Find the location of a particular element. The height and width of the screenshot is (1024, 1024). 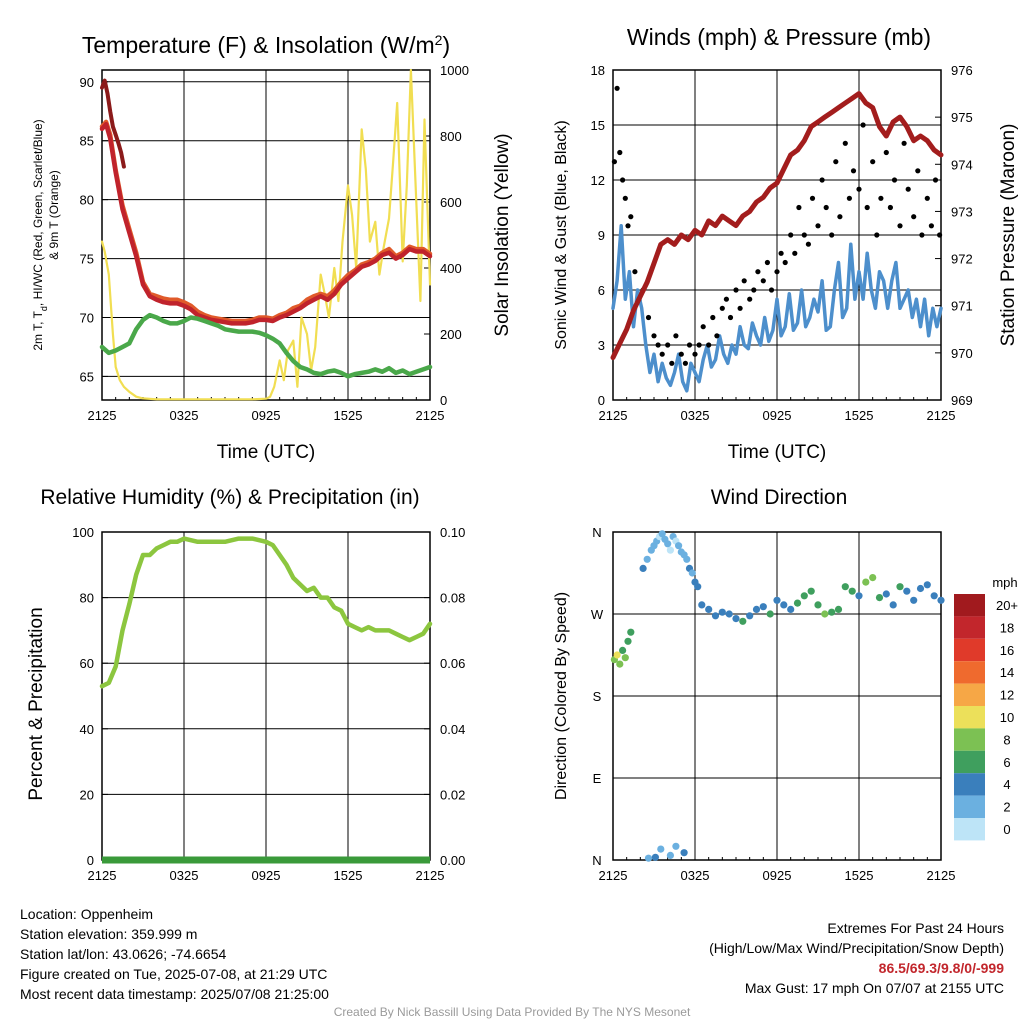

y2-tick-label: 969 is located at coordinates (962, 400).